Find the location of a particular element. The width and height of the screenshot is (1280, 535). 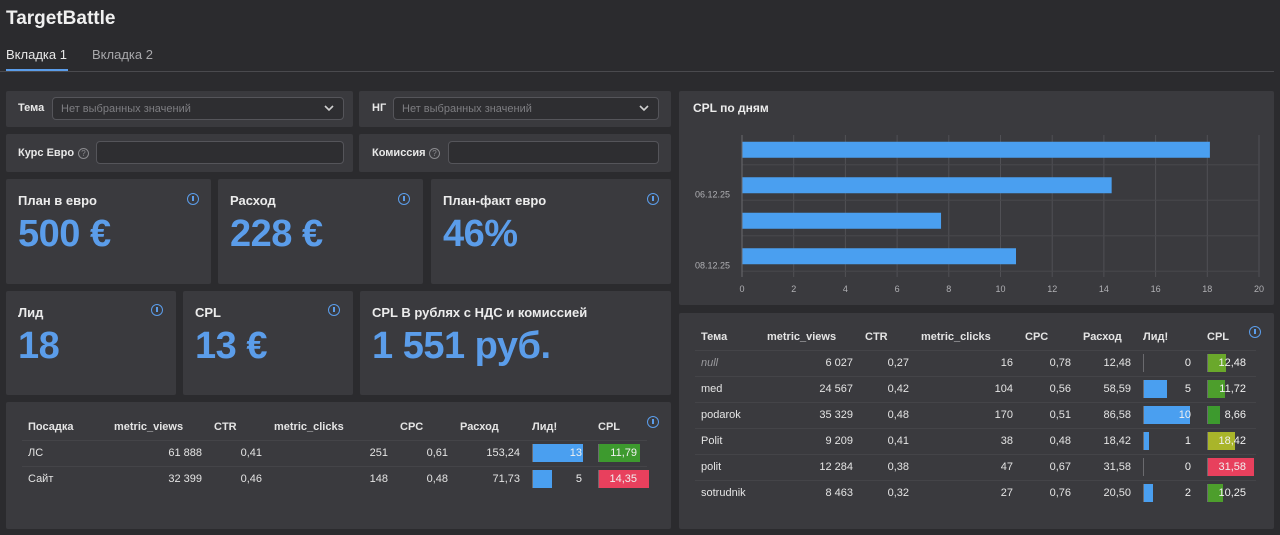

cell-lid-bar: 0 is located at coordinates (1169, 467).